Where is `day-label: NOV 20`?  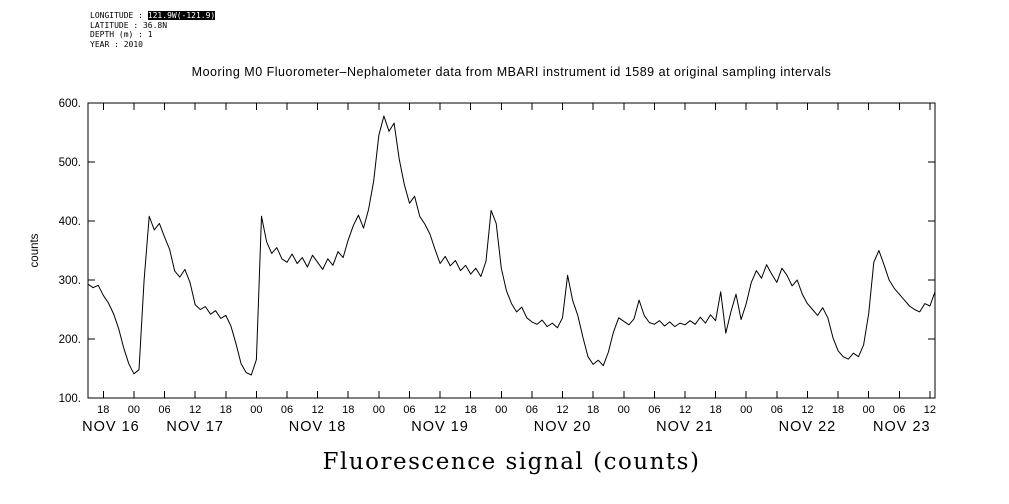
day-label: NOV 20 is located at coordinates (563, 427).